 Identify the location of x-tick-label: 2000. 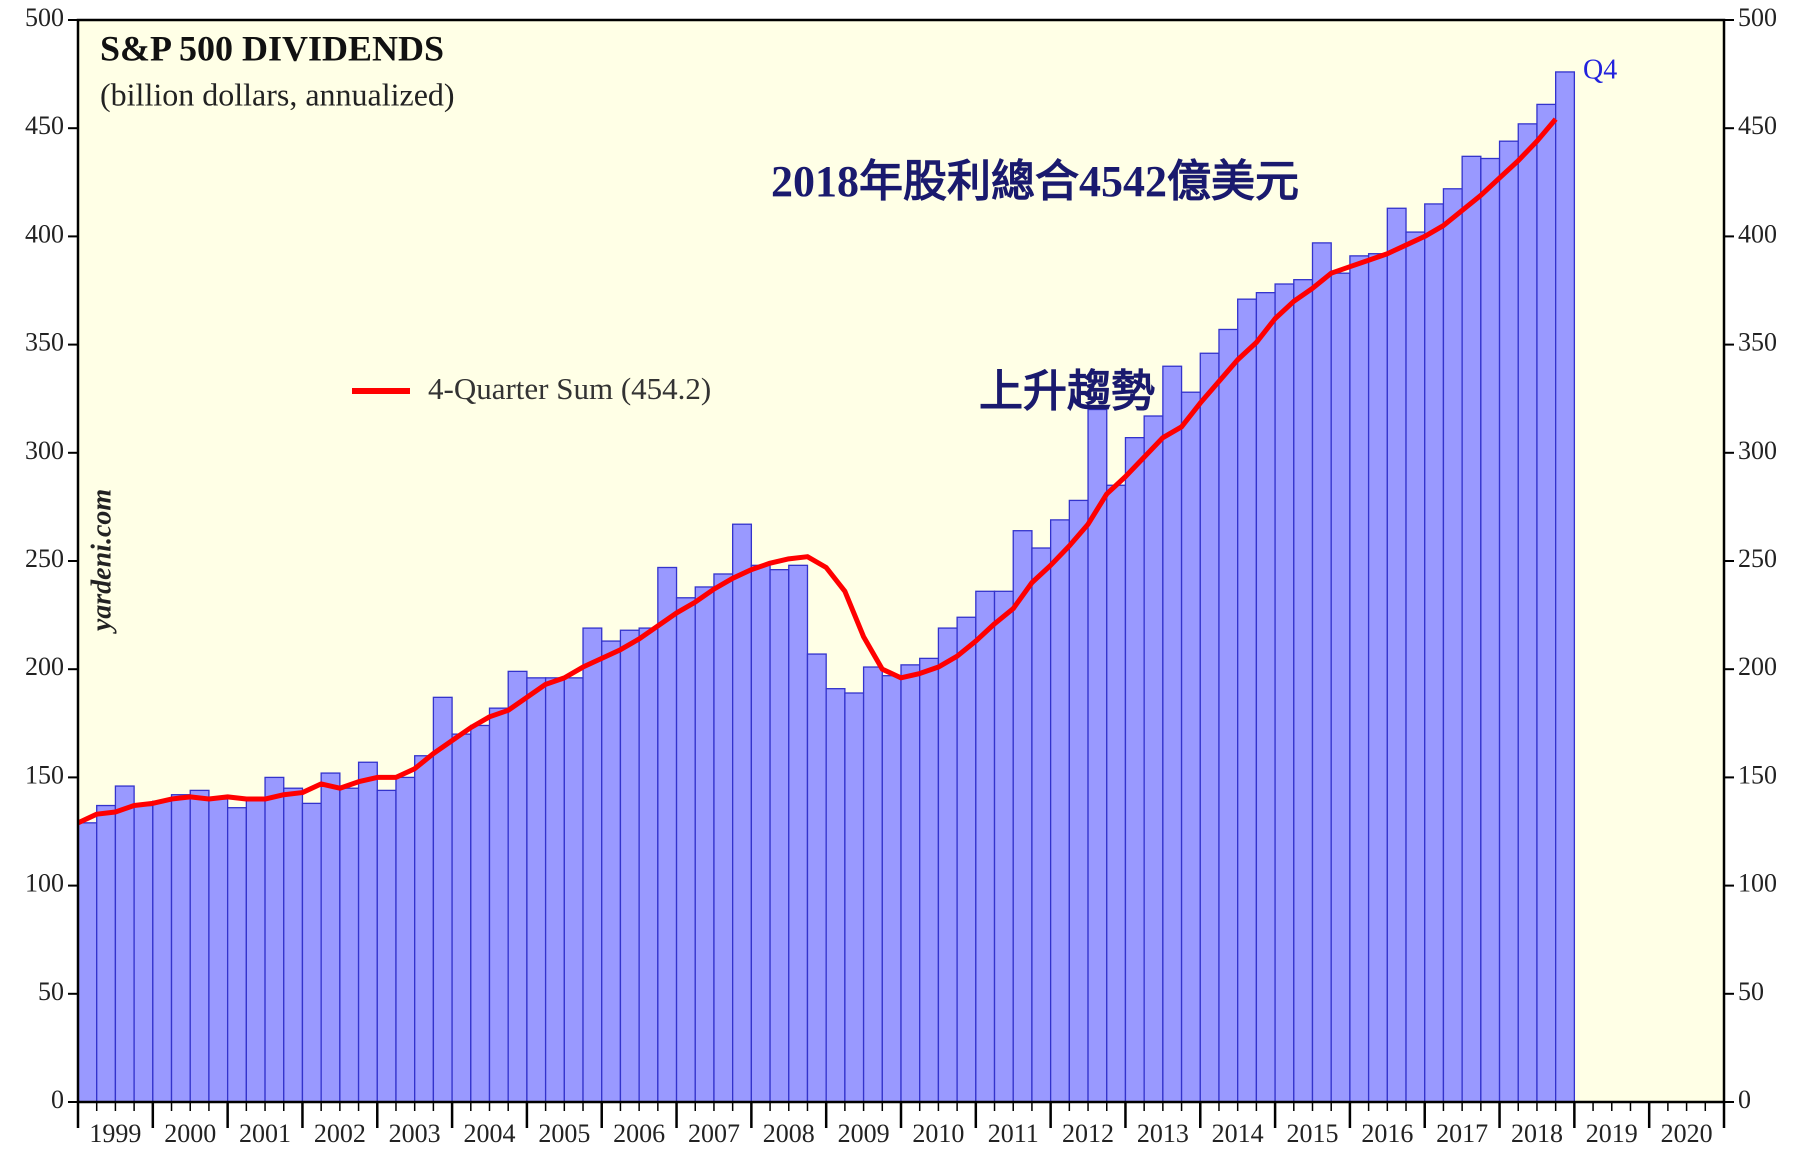
(190, 1133).